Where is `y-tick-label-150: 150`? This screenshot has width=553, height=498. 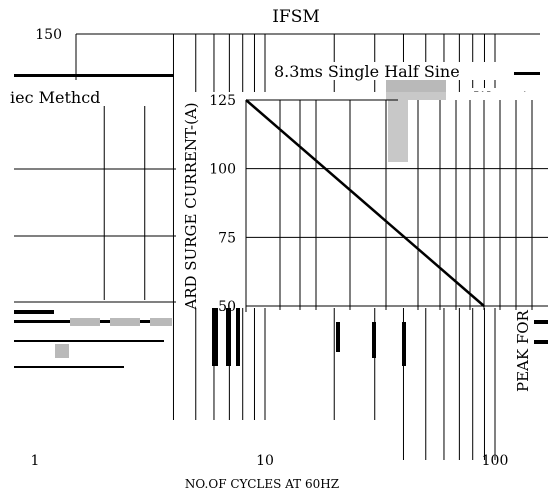 y-tick-label-150: 150 is located at coordinates (48, 35).